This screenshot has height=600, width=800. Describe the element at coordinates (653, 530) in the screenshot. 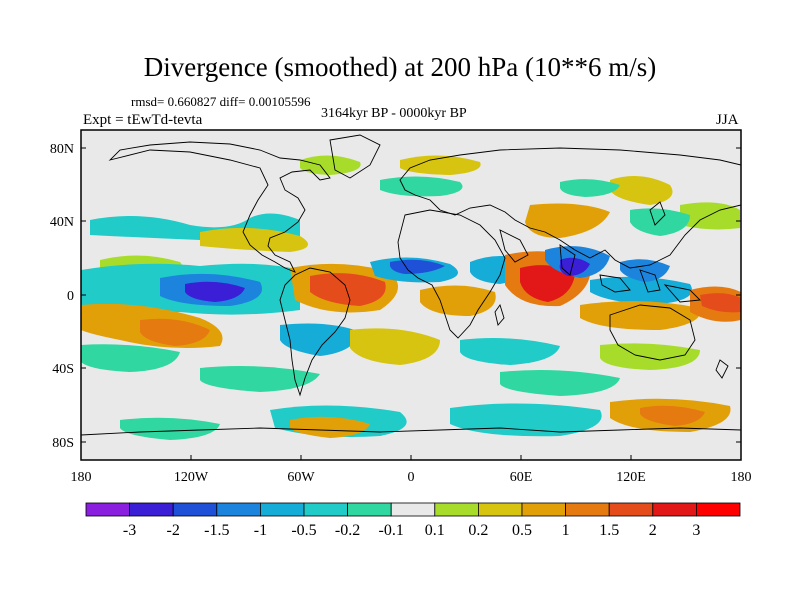

I see `colorbar-label: 2` at that location.